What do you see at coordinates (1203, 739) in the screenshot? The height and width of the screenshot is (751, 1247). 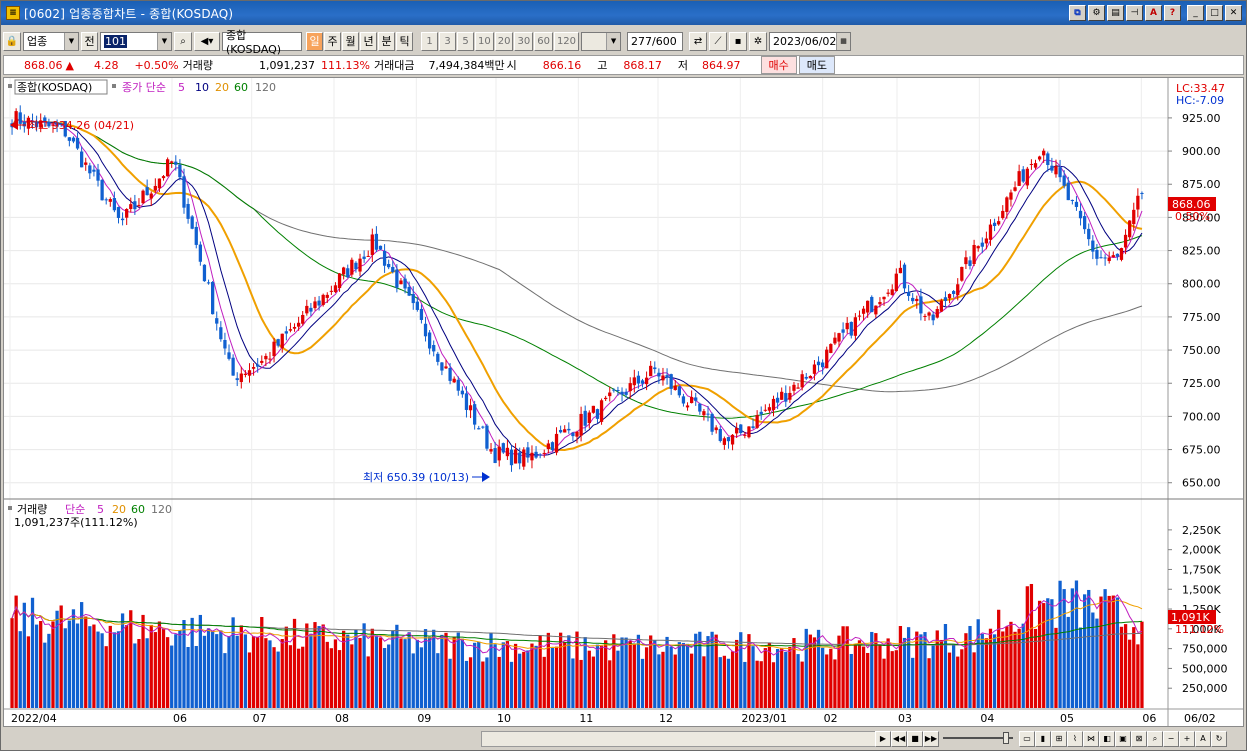 I see `font-size-icon: A` at bounding box center [1203, 739].